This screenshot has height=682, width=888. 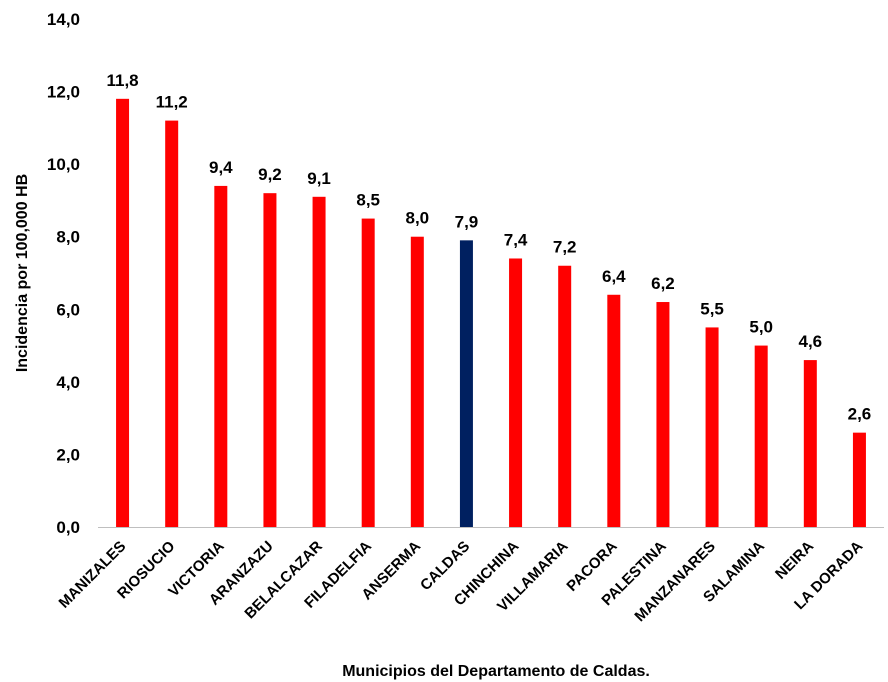 What do you see at coordinates (761, 327) in the screenshot?
I see `data-label: 5,0` at bounding box center [761, 327].